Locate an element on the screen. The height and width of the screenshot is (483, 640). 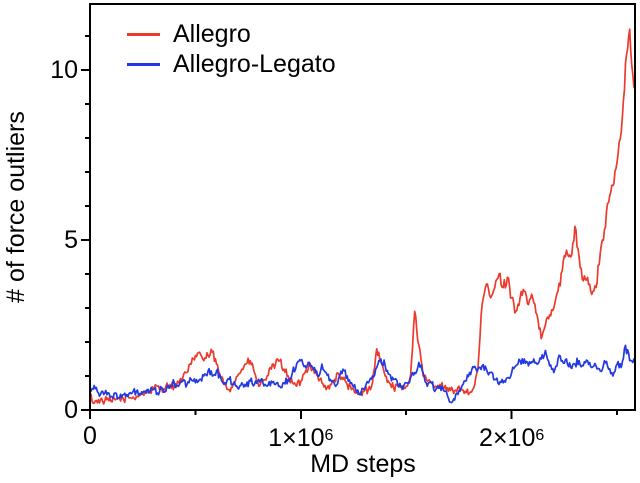
legend-label-allegro-legato: Allegro-Legato is located at coordinates (254, 64).